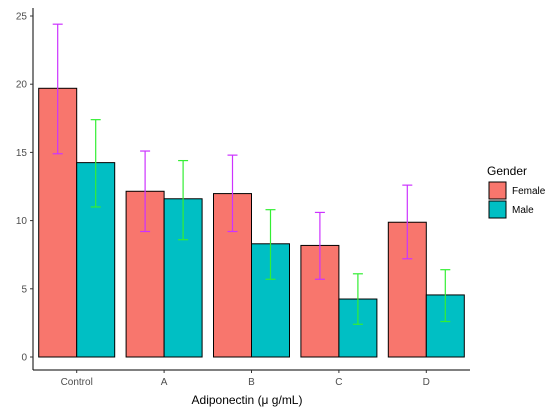 The height and width of the screenshot is (410, 550). Describe the element at coordinates (164, 382) in the screenshot. I see `x-tick-label: A` at that location.